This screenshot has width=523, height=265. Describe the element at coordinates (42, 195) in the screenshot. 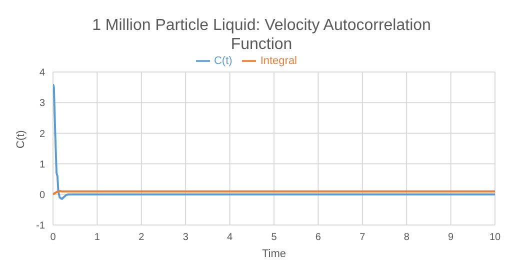

I see `y-tick-label: 0` at that location.